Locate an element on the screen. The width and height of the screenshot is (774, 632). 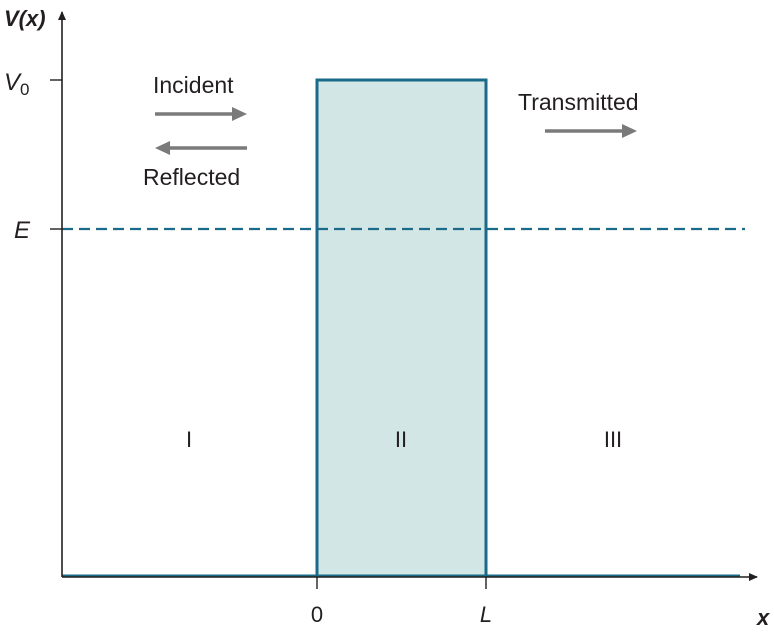
v0-label: V0 is located at coordinates (16, 84).